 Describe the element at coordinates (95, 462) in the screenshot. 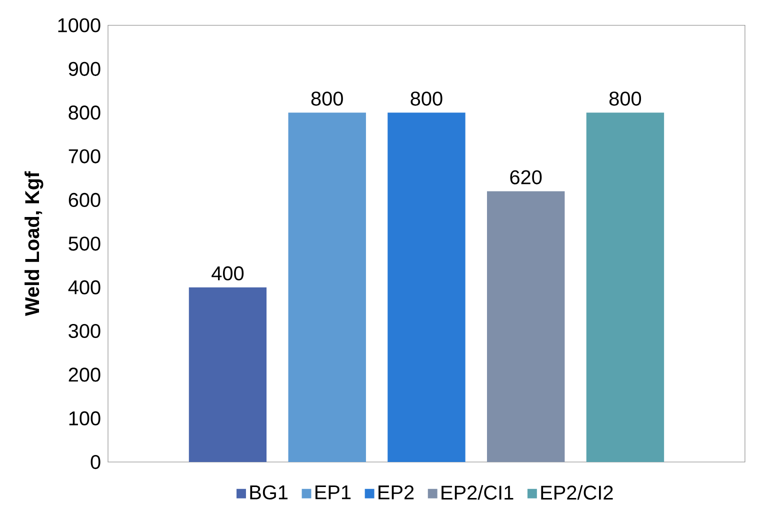

I see `y-tick-label: 0` at that location.